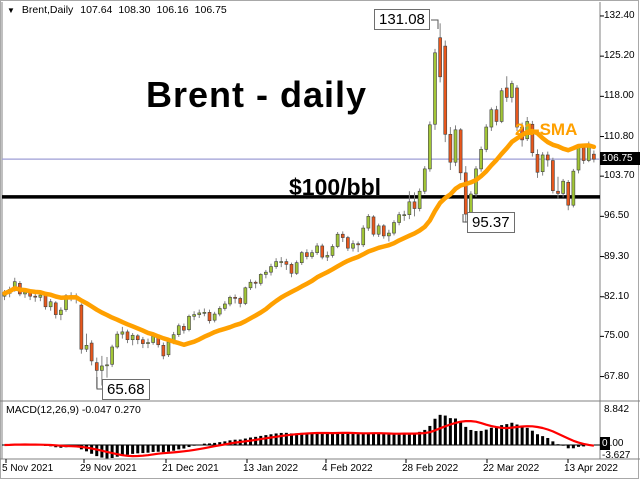 Image resolution: width=640 pixels, height=480 pixels. I want to click on peak-callout: 131.08, so click(402, 19).